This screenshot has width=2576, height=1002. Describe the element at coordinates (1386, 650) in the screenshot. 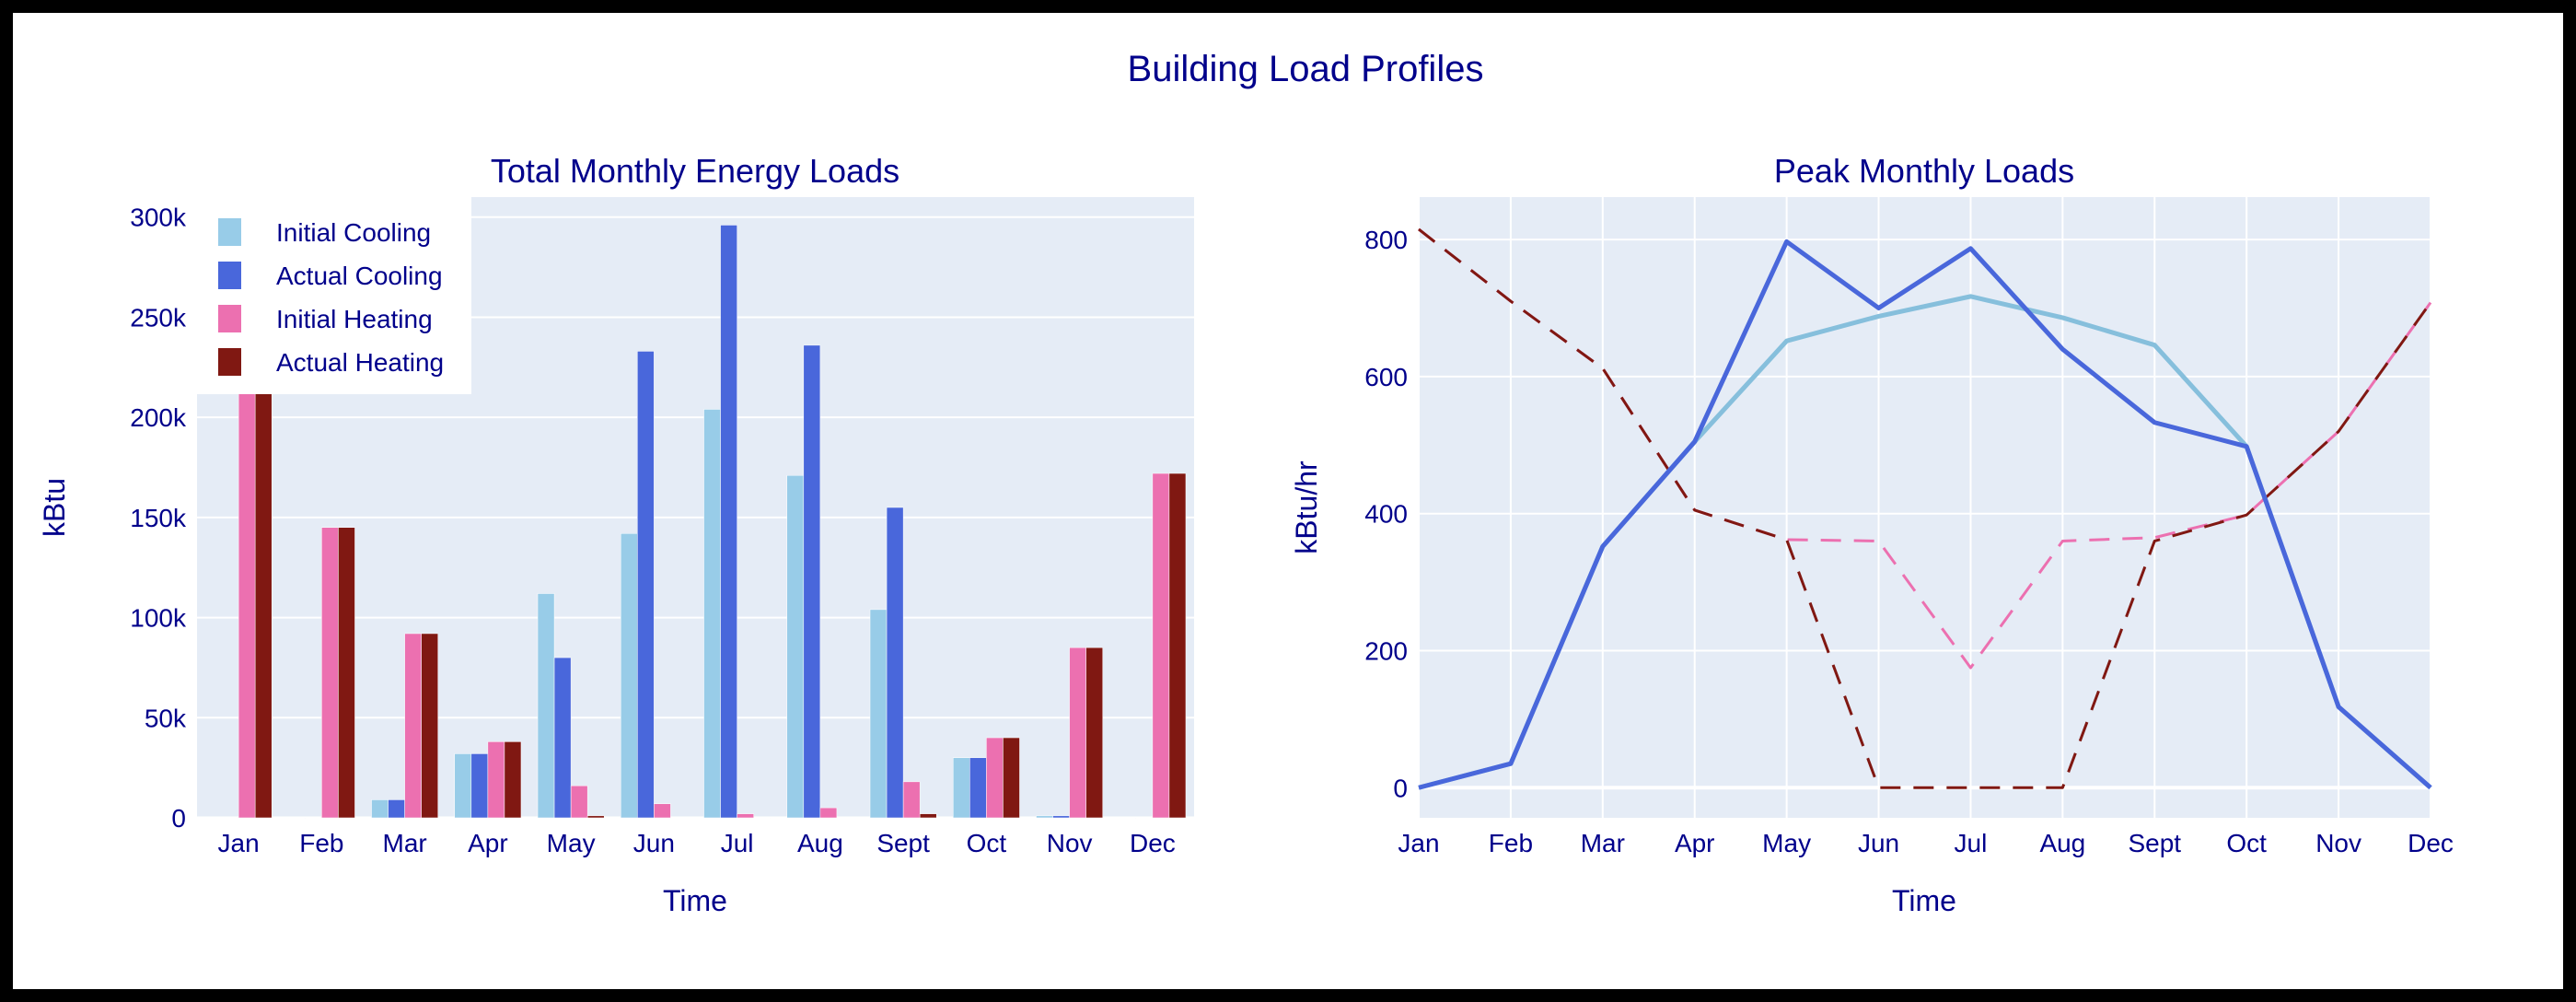

I see `y-tick-label: 200` at that location.